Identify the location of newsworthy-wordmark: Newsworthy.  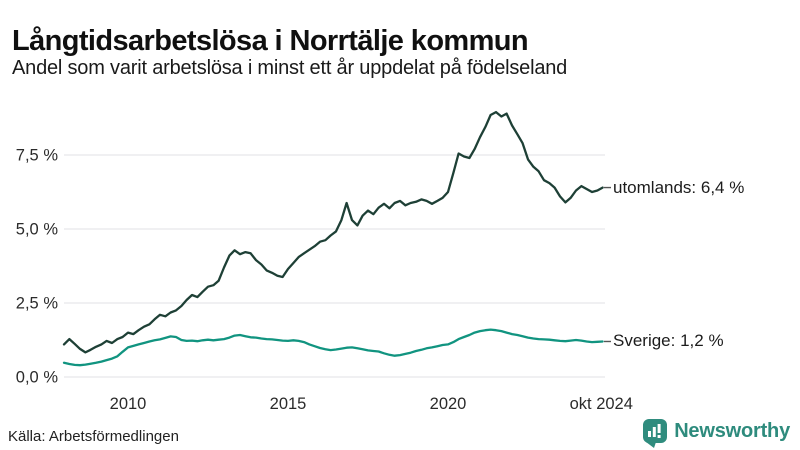
(732, 430).